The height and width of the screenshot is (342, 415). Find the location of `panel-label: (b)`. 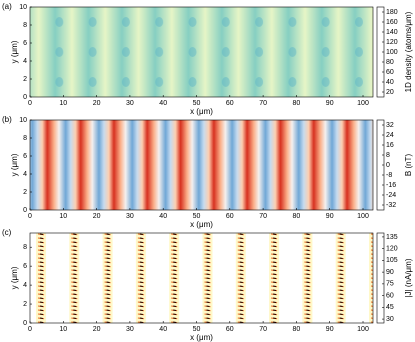

panel-label: (b) is located at coordinates (7, 119).